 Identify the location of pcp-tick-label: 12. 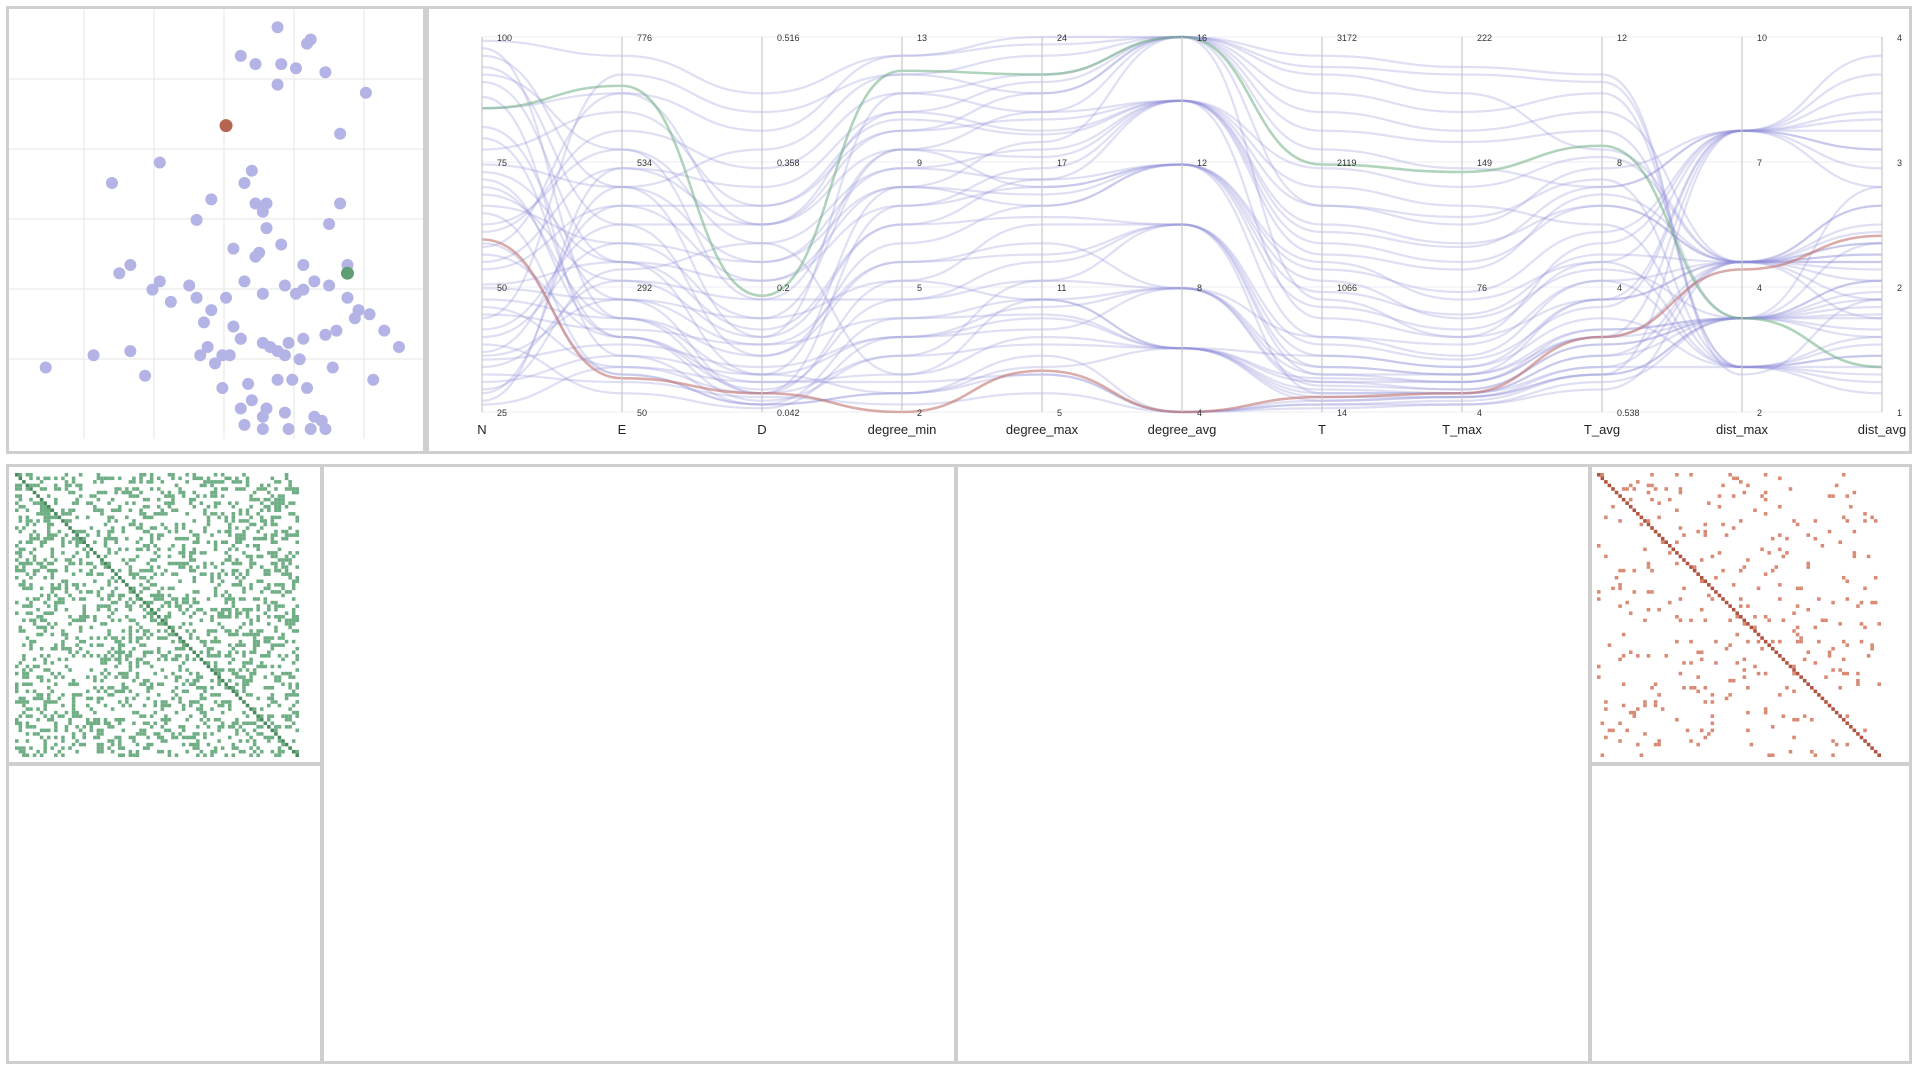
(1622, 38).